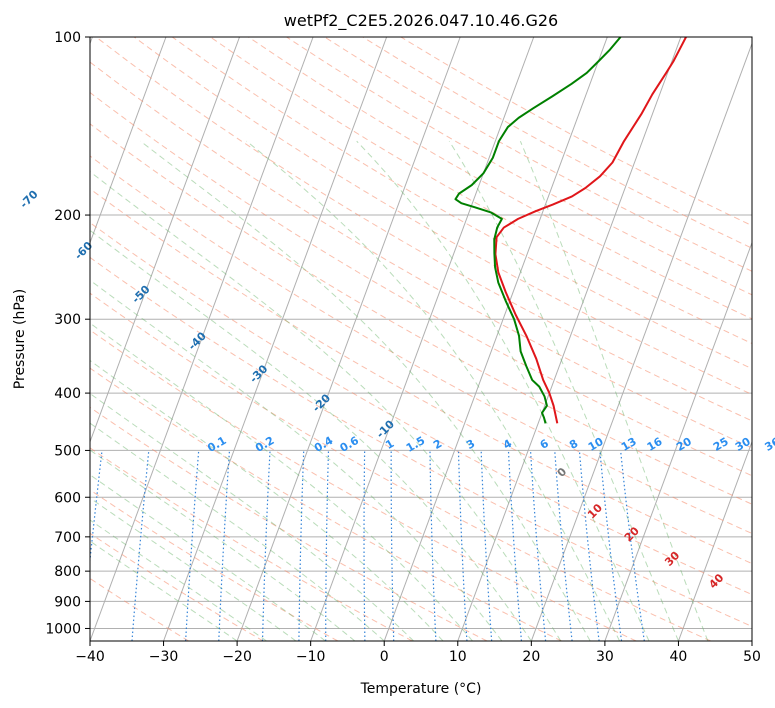 The height and width of the screenshot is (708, 775). I want to click on x-tick-label: −10, so click(311, 657).